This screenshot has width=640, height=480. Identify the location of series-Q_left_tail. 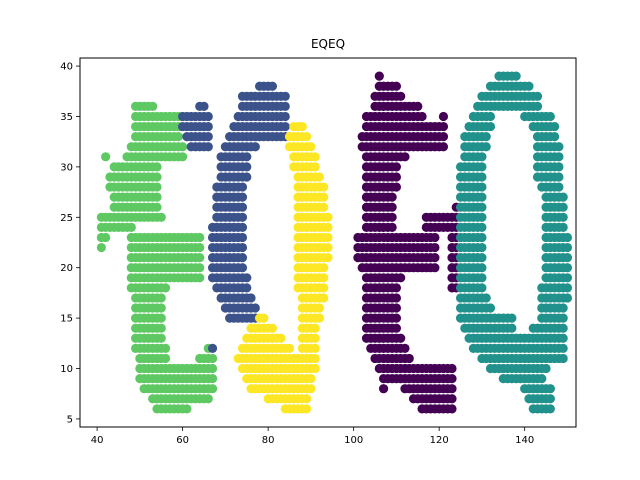
(283, 267).